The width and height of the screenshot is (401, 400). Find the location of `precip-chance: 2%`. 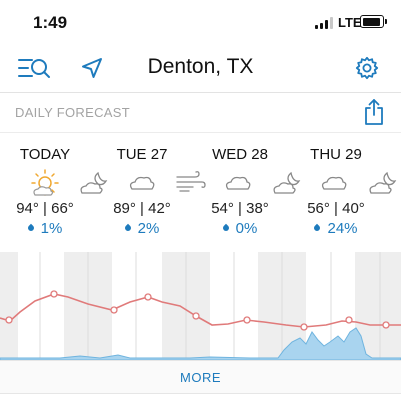

precip-chance: 2% is located at coordinates (142, 228).